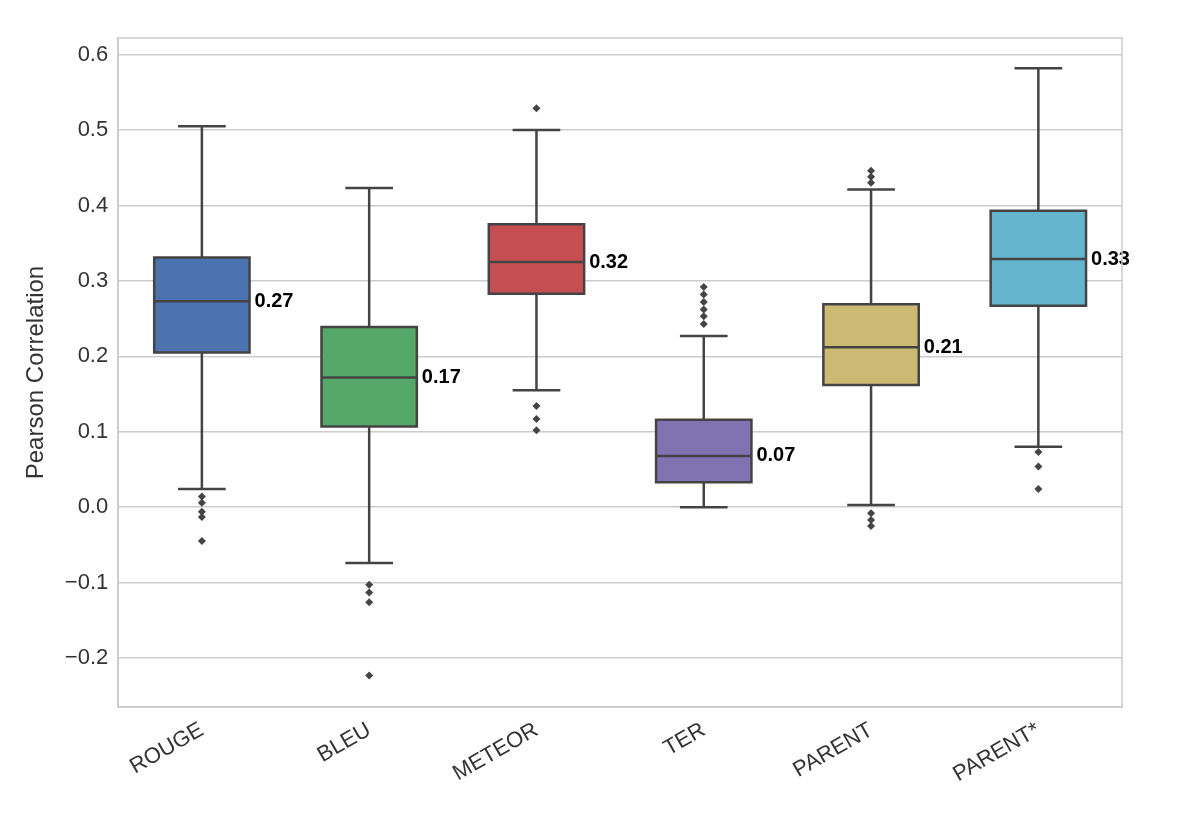  I want to click on annotation: 0.17, so click(441, 375).